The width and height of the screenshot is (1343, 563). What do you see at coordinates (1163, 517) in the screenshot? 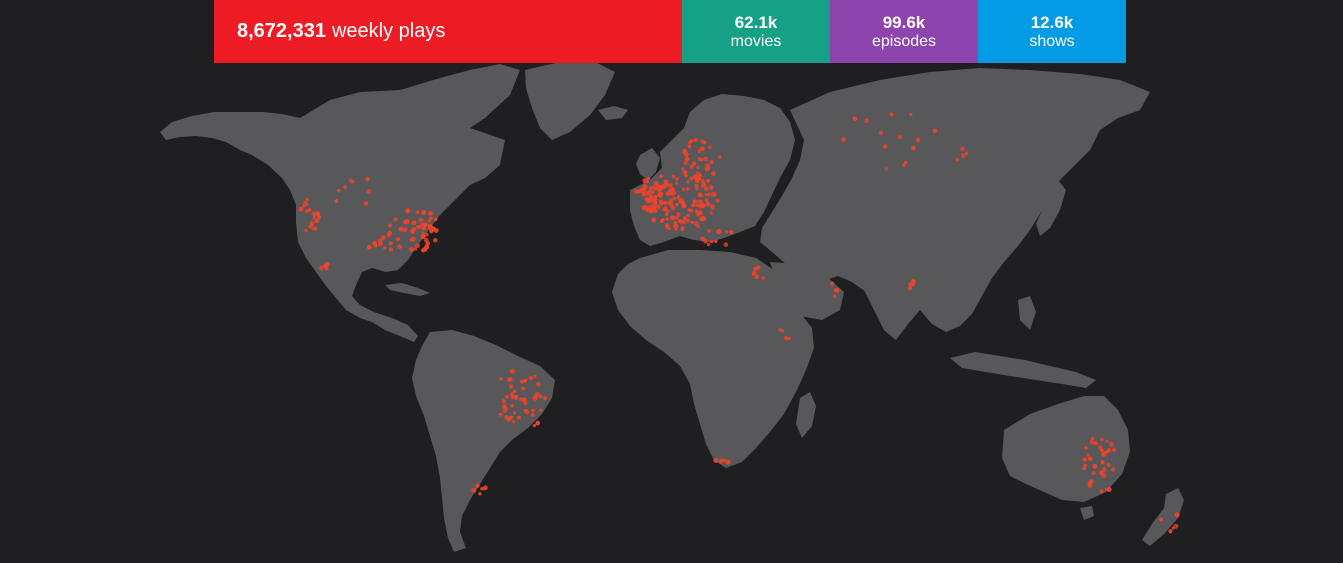
I see `new-zealand` at bounding box center [1163, 517].